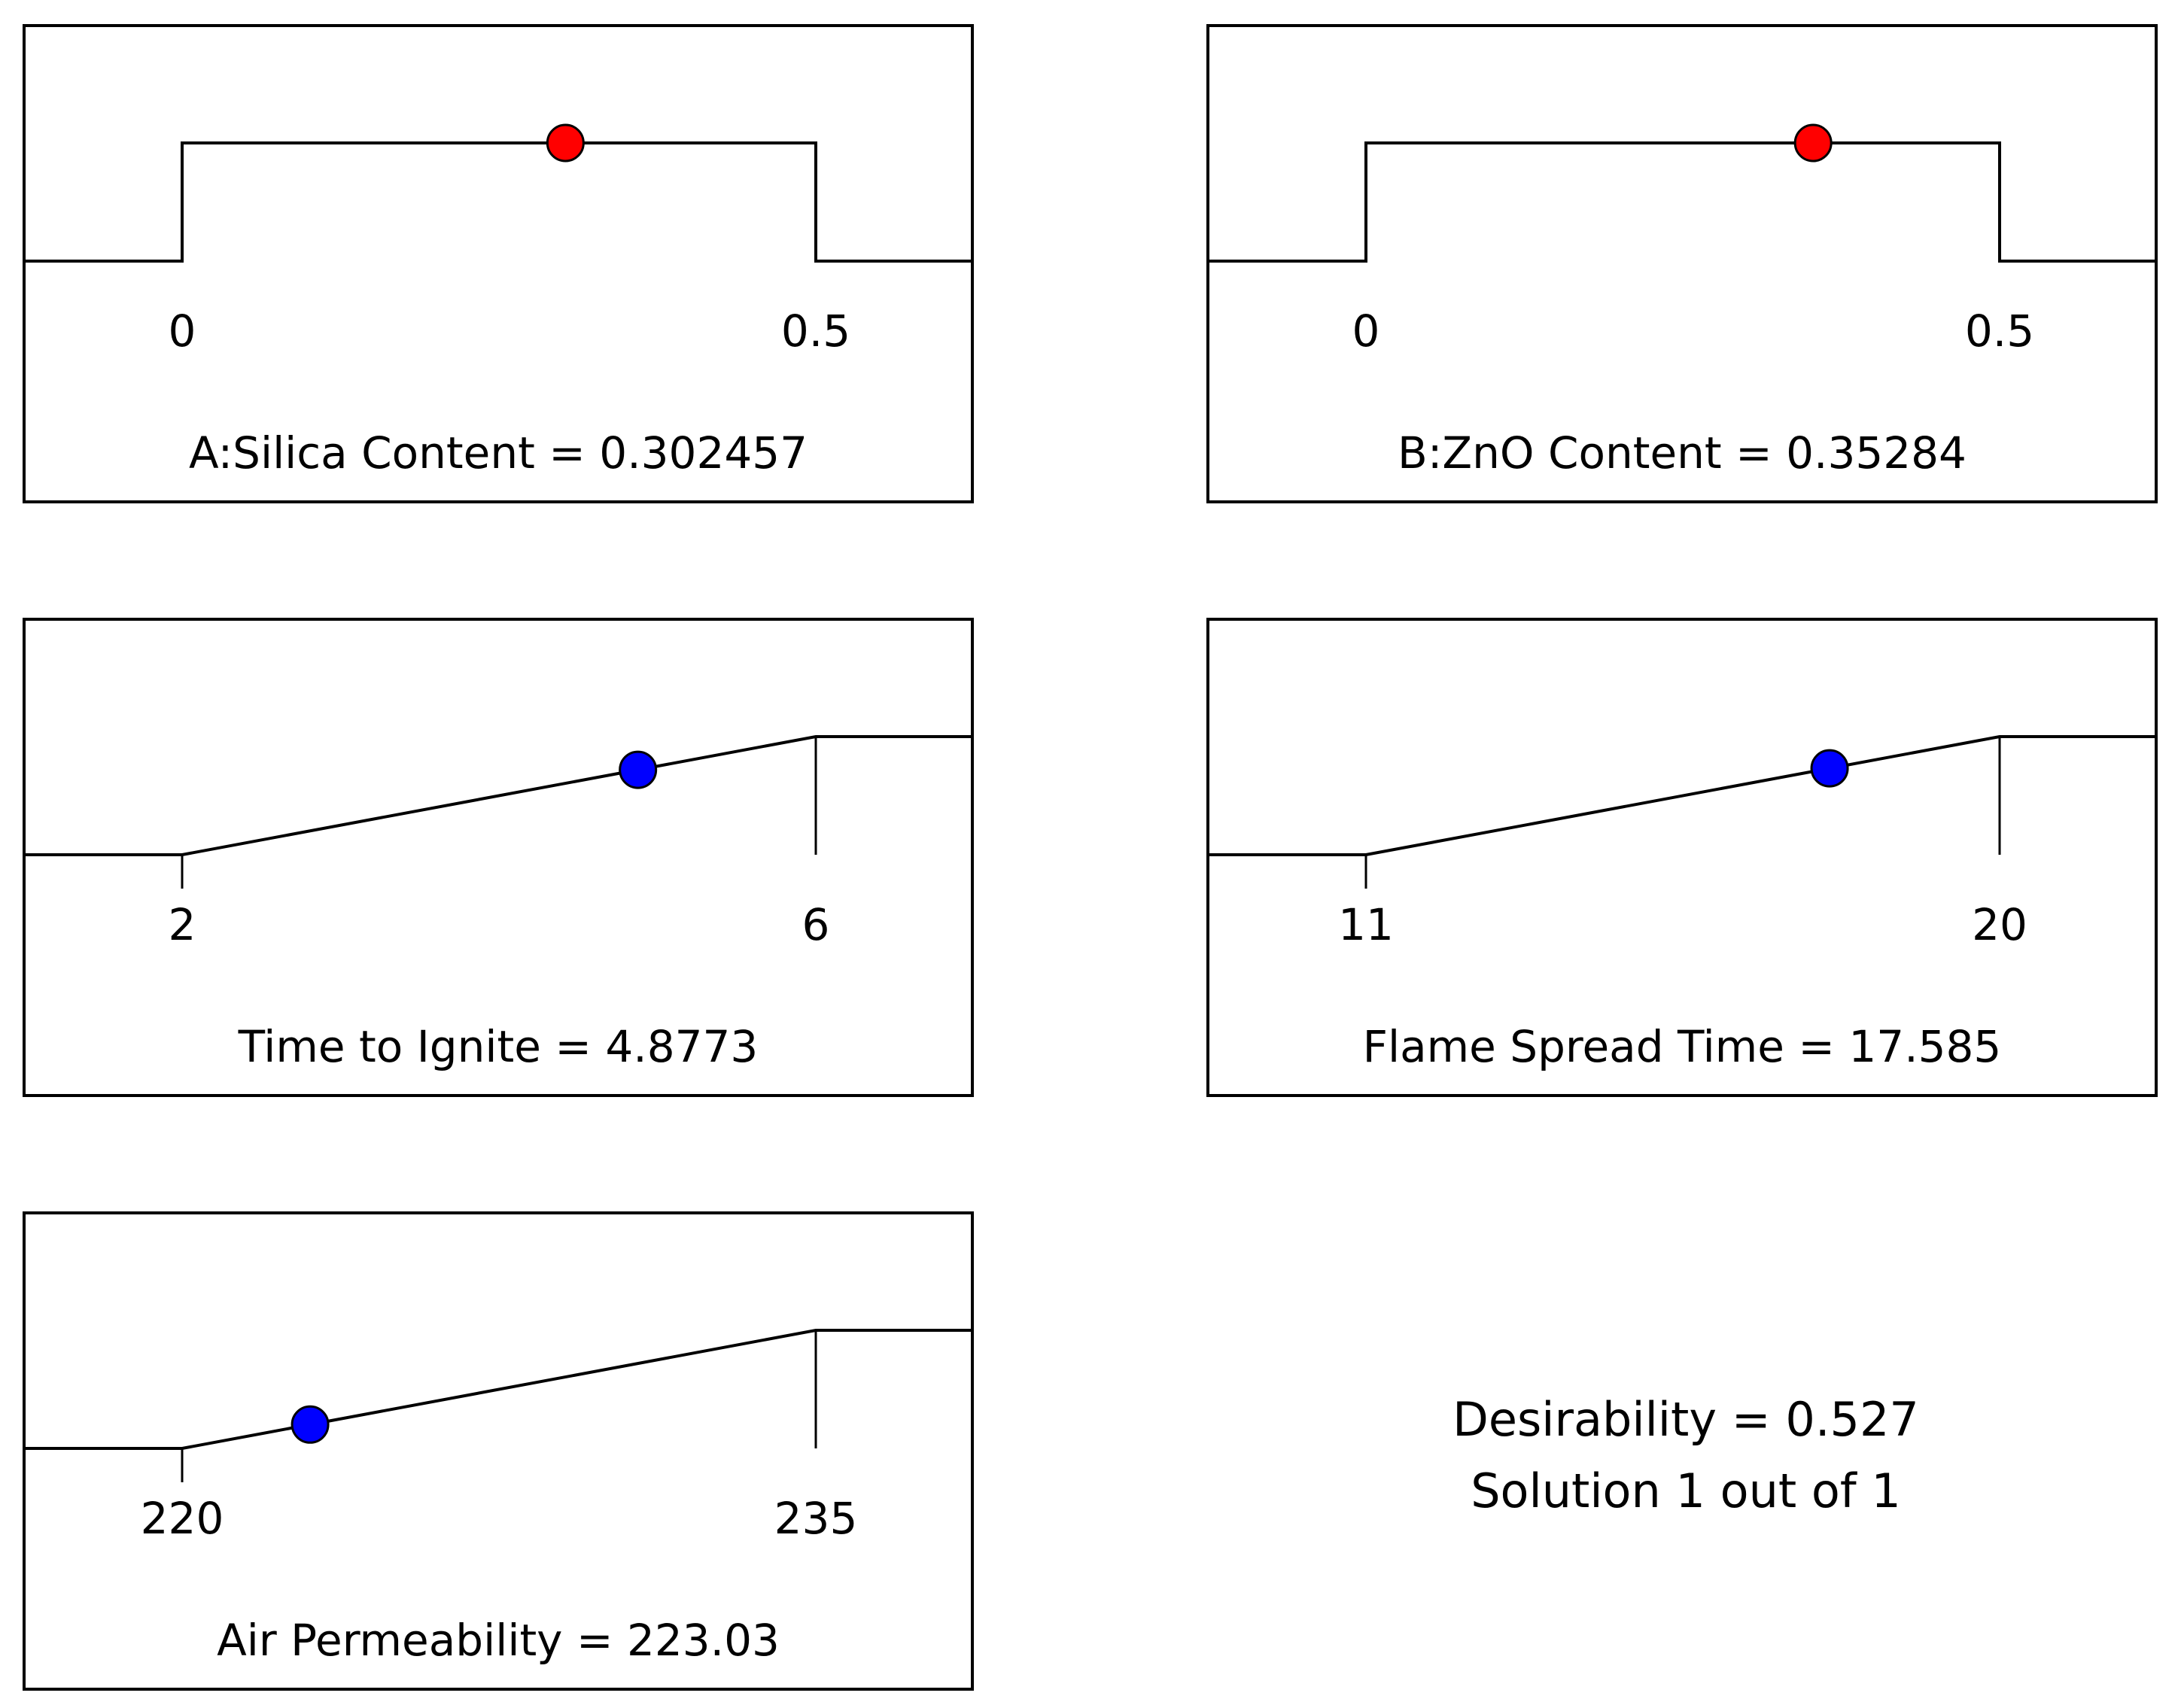  What do you see at coordinates (1682, 453) in the screenshot?
I see `factor-value-label: B:ZnO Content = 0.35284` at bounding box center [1682, 453].